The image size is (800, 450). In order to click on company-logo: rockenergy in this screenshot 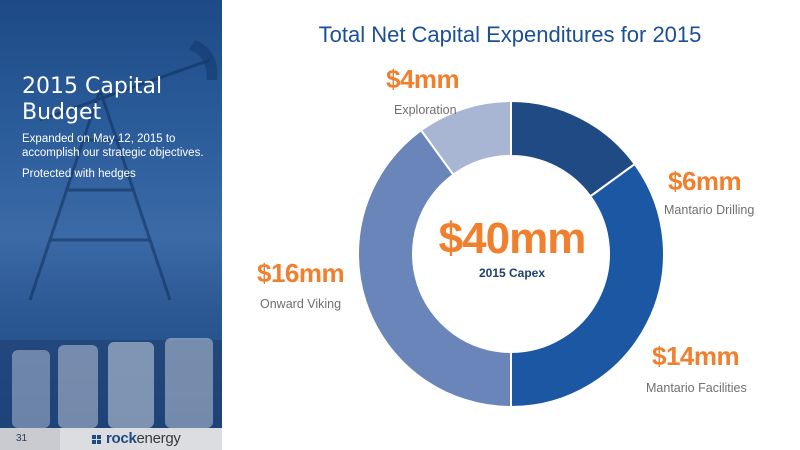, I will do `click(141, 439)`.